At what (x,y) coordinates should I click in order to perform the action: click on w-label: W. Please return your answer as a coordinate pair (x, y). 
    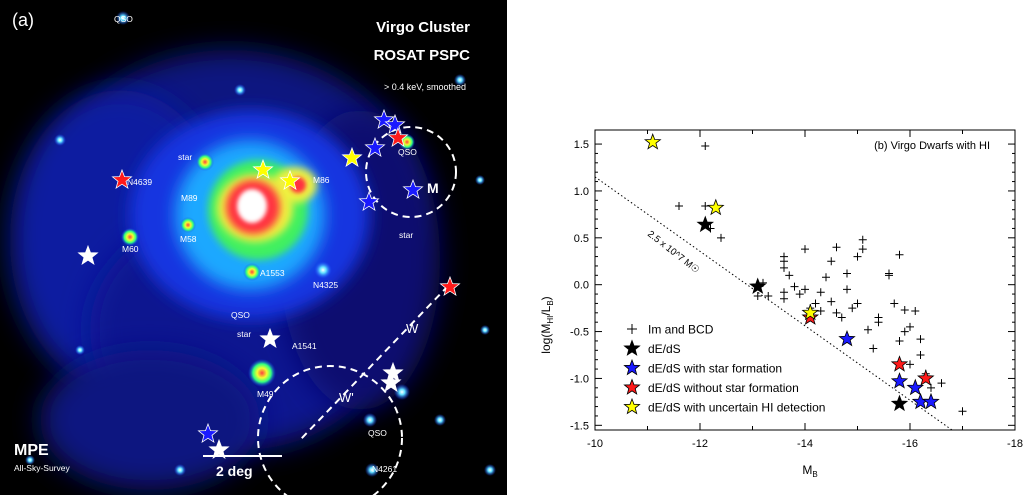
    Looking at the image, I should click on (412, 328).